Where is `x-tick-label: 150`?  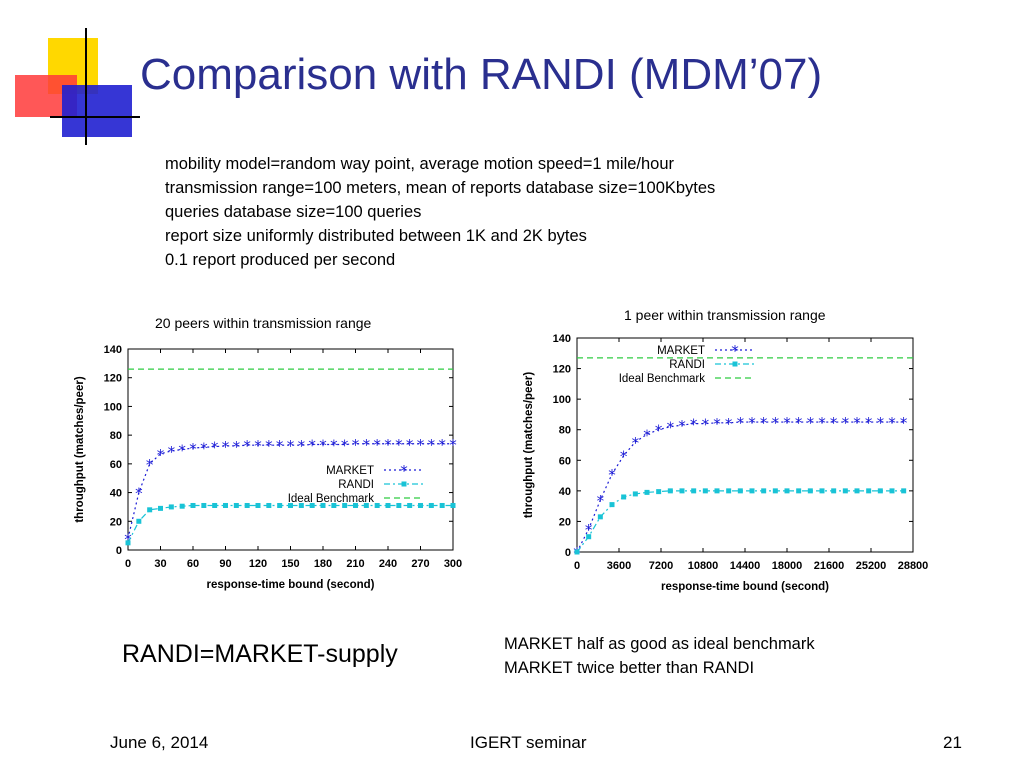 x-tick-label: 150 is located at coordinates (290, 564).